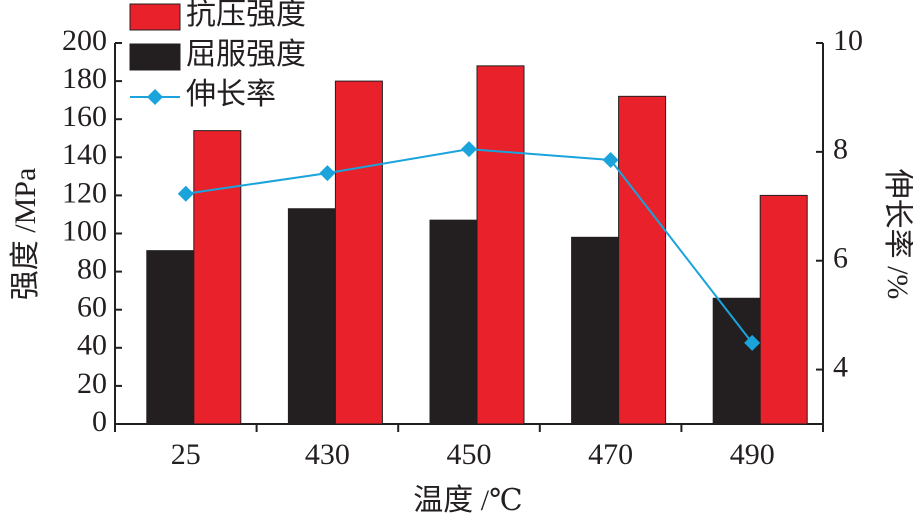  Describe the element at coordinates (92, 268) in the screenshot. I see `y-tick-label: 80` at that location.